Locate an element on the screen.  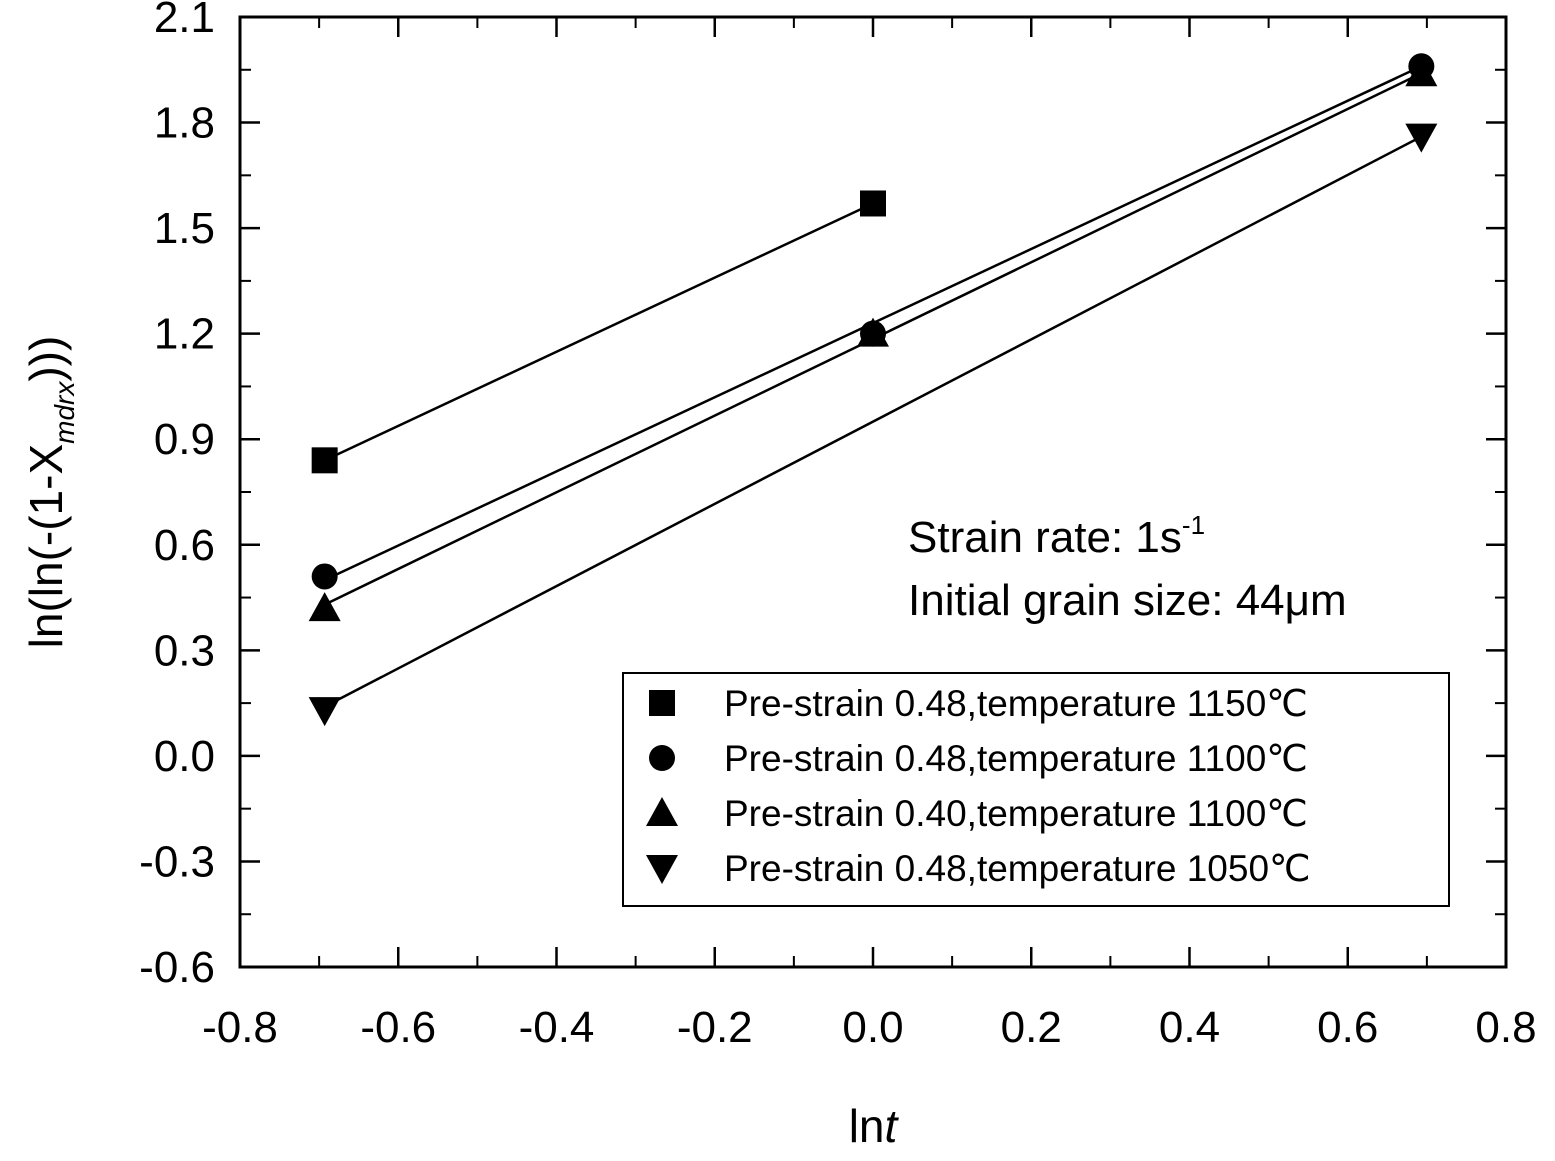
data-point-circle is located at coordinates (324, 576).